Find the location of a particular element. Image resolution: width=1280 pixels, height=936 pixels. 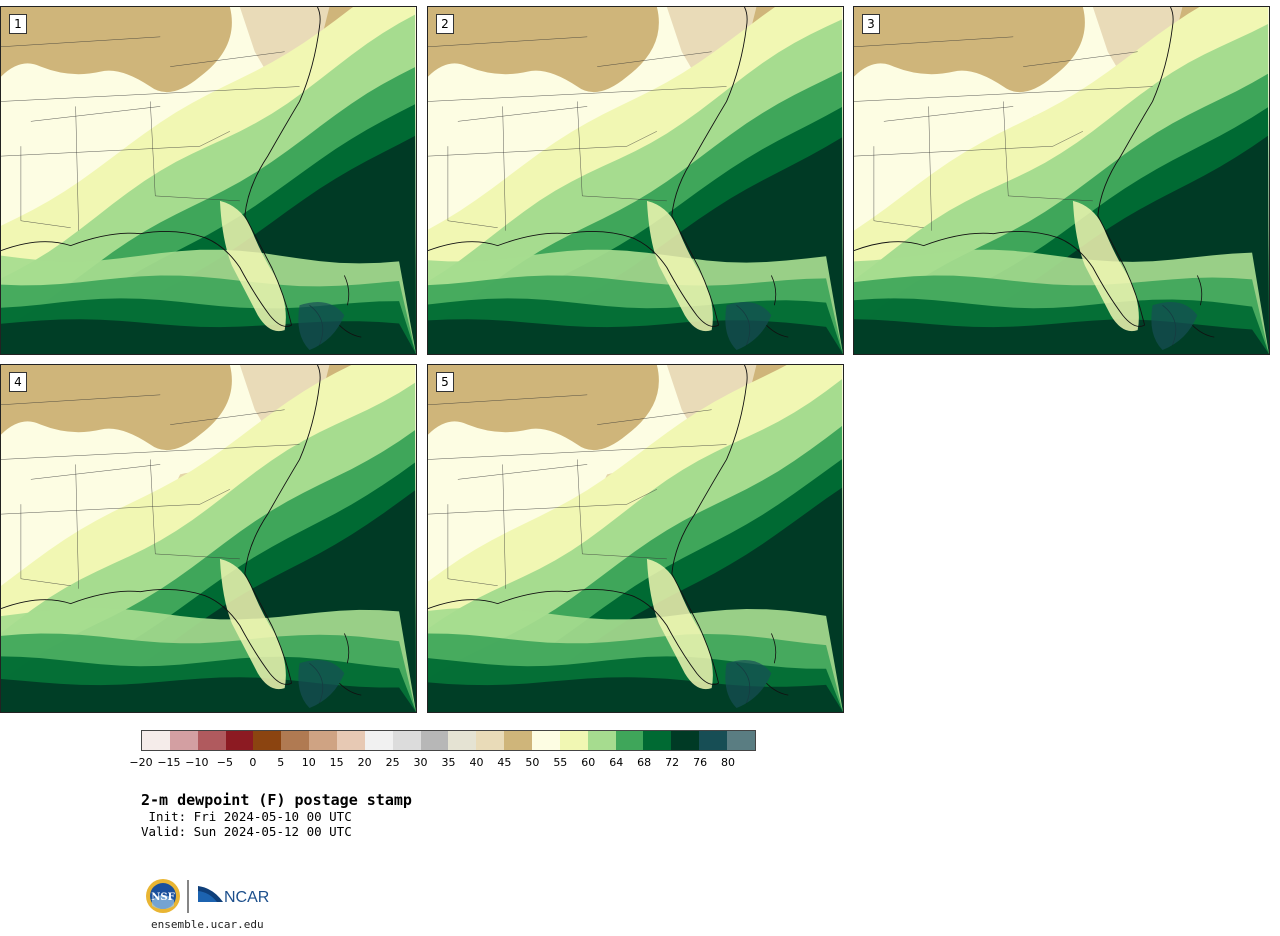

panel-label-4: 4 is located at coordinates (18, 382).